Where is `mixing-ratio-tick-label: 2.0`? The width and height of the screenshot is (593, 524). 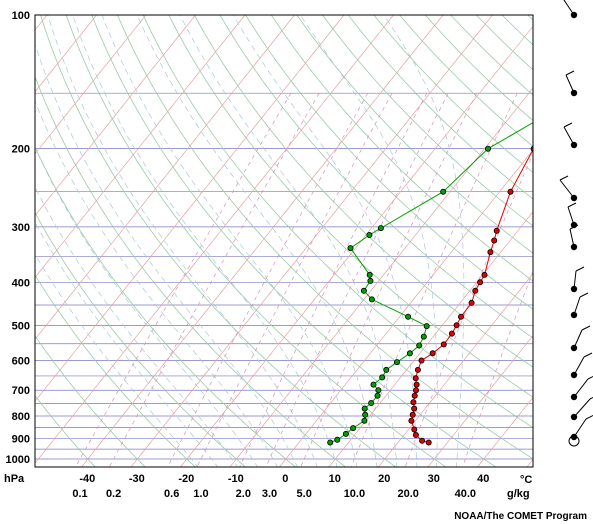 mixing-ratio-tick-label: 2.0 is located at coordinates (243, 494).